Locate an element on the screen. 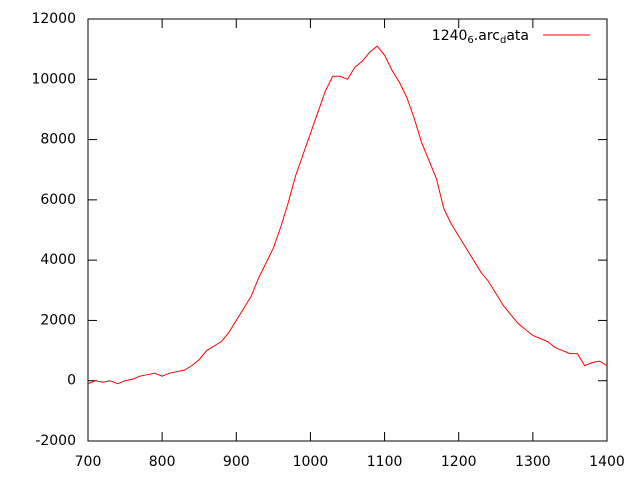 This screenshot has width=640, height=480. legend-subscript: 6 is located at coordinates (470, 40).